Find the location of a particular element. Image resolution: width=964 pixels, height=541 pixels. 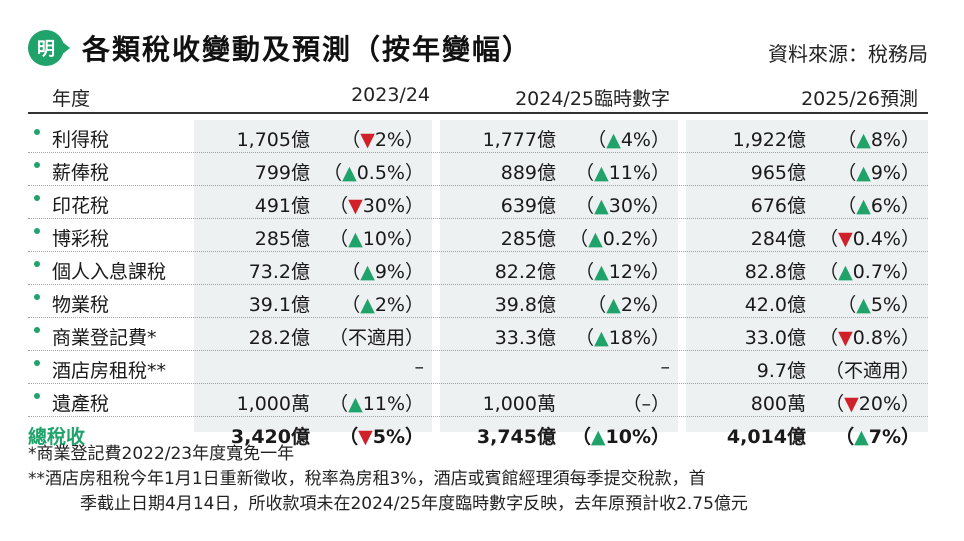

table-row: 個人入息課稅 73.2億 （▲9%） 82.2億 （▲12%） 82.8億 （▲0.7%） is located at coordinates (478, 268).